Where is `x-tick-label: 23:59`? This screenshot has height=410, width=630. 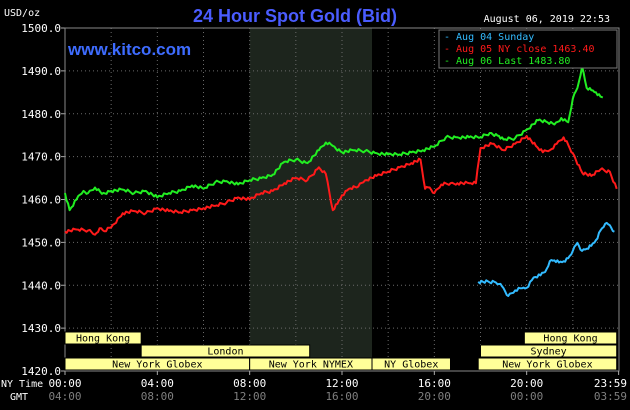 x-tick-label: 23:59 is located at coordinates (610, 383).